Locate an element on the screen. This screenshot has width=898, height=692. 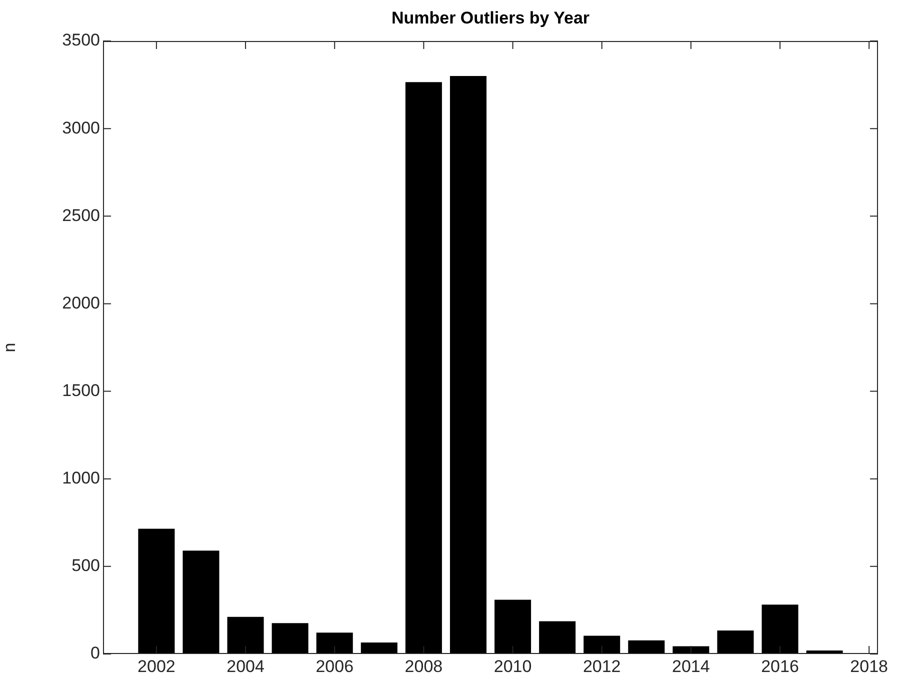
y-tick-label: 500 is located at coordinates (86, 566).